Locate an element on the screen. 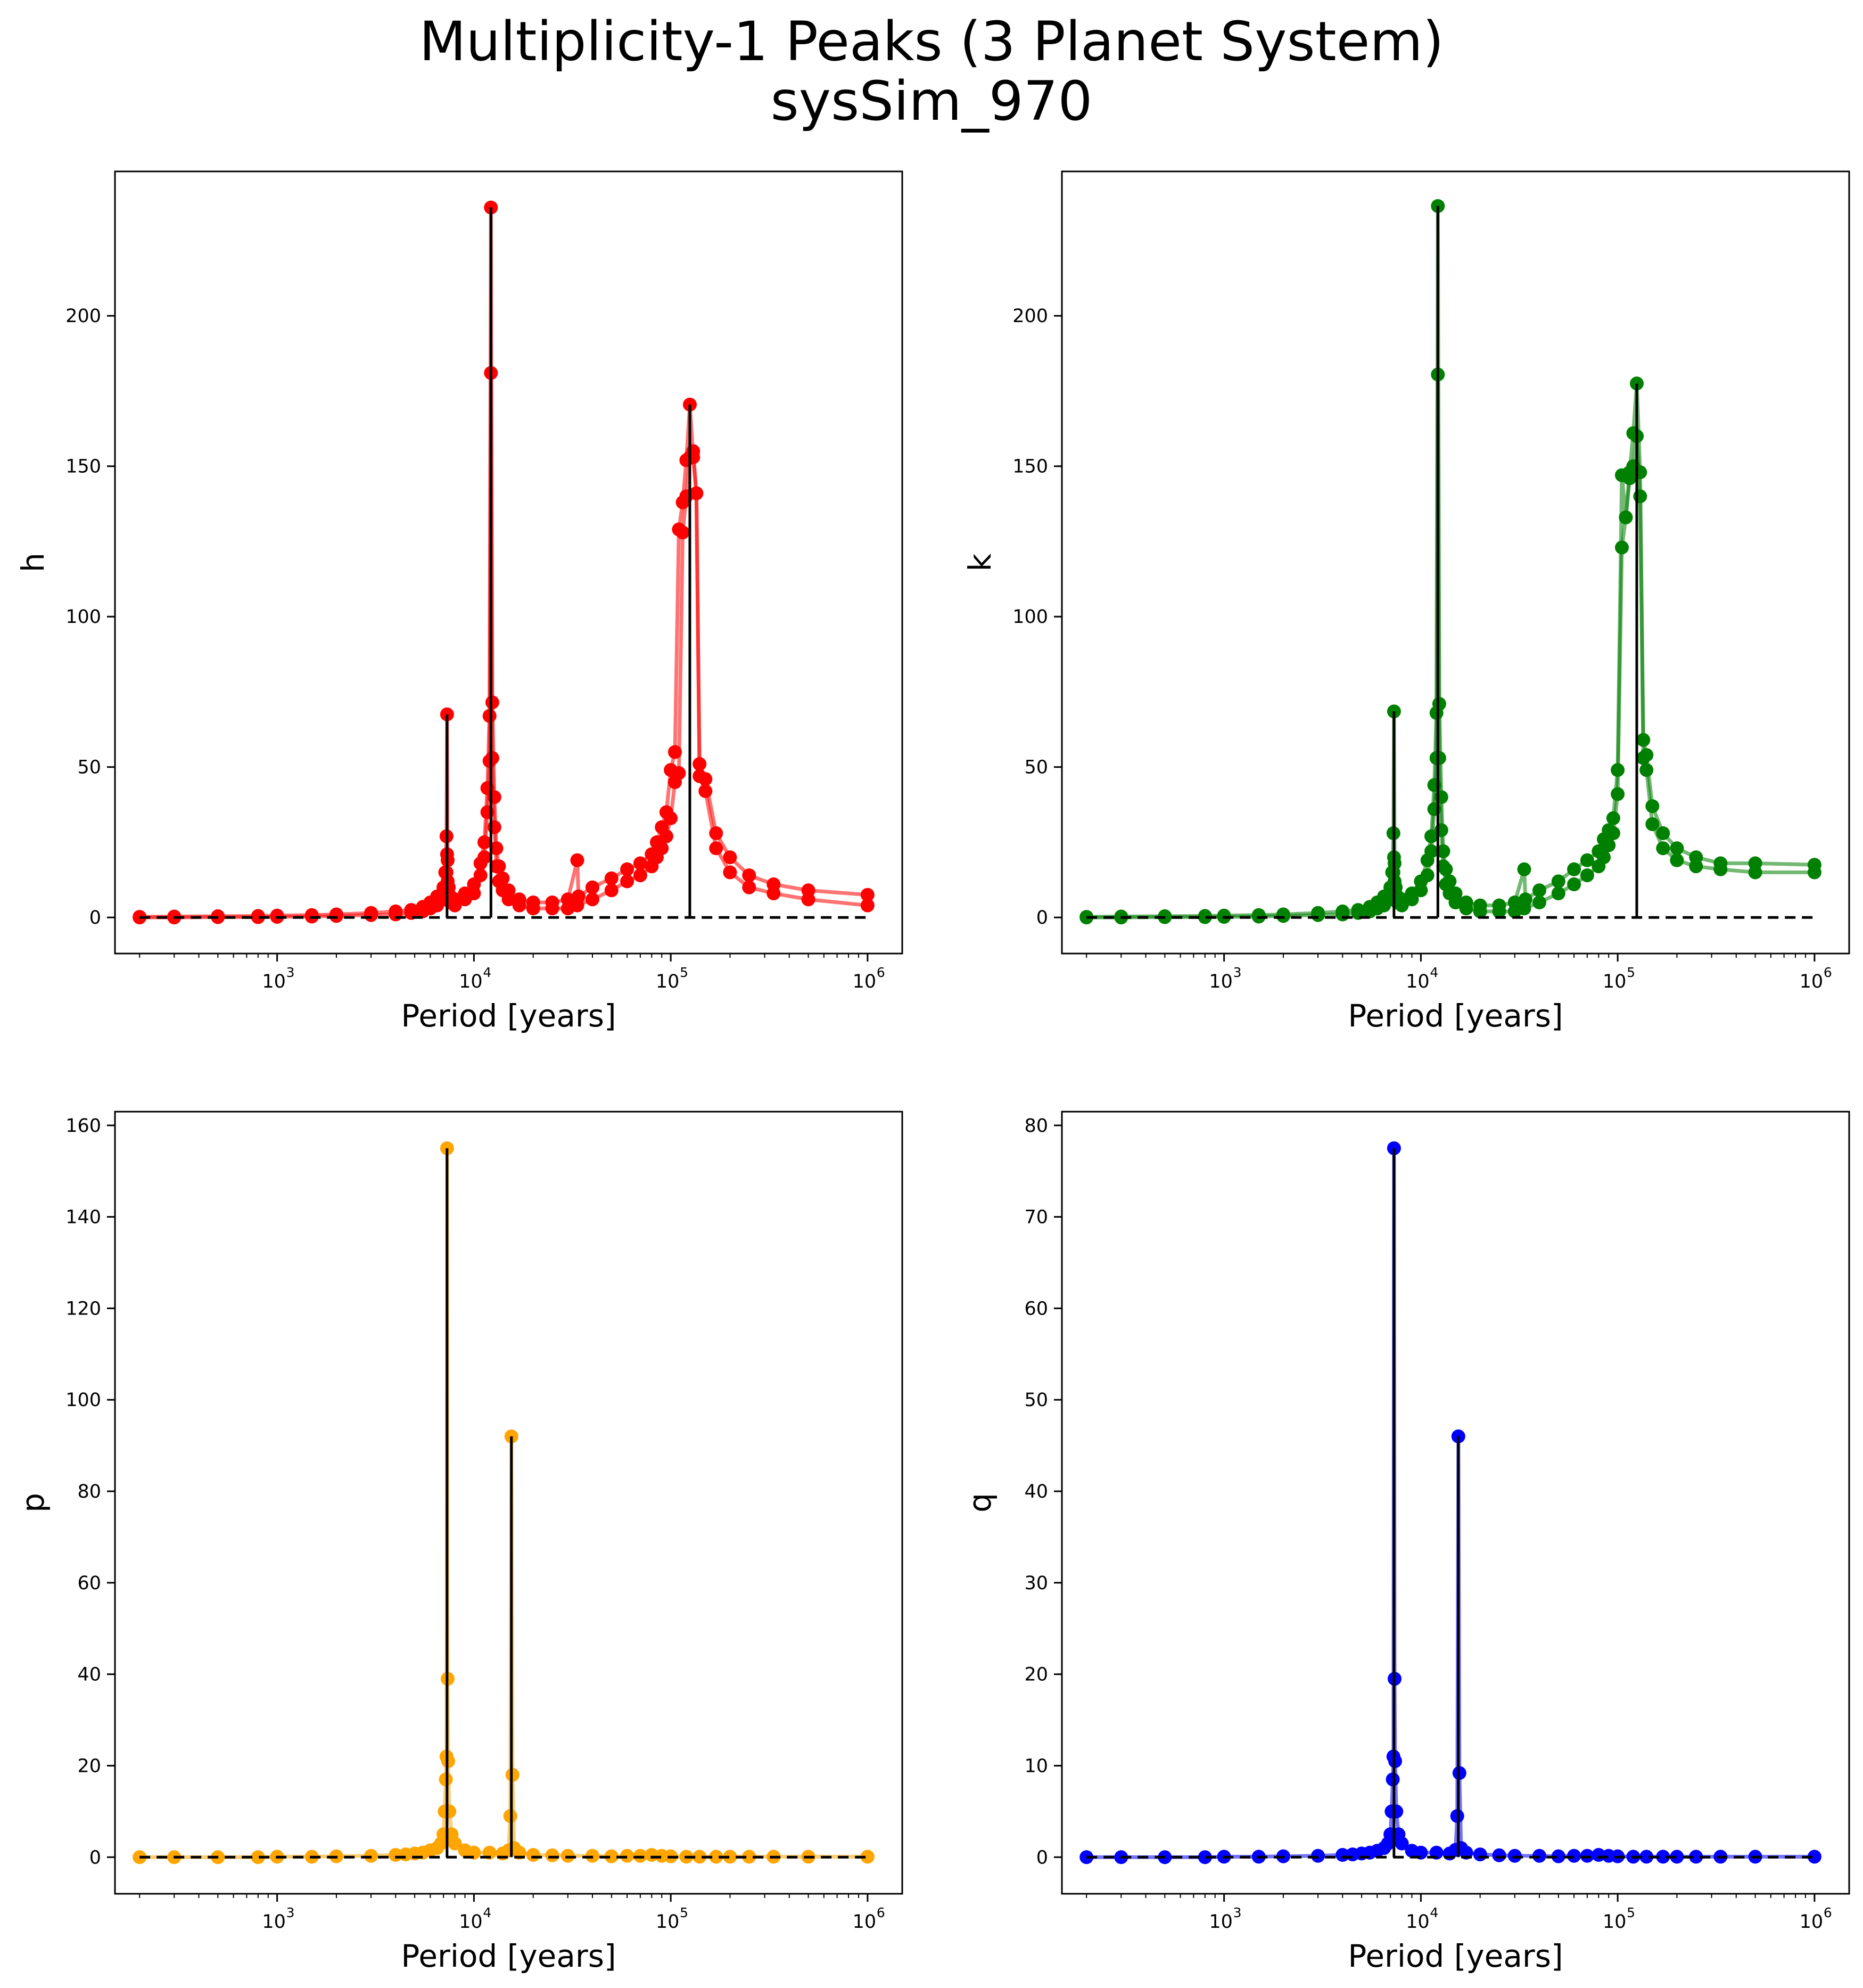 This screenshot has width=1863, height=1988. top-left-ytick-label: 0 is located at coordinates (95, 918).